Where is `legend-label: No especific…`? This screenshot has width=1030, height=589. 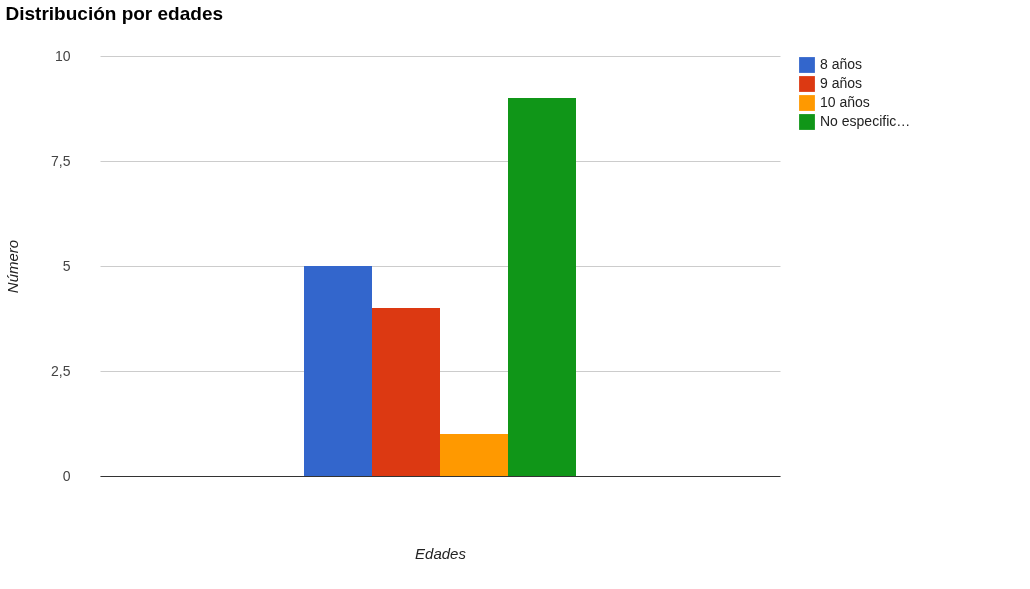 legend-label: No especific… is located at coordinates (865, 121).